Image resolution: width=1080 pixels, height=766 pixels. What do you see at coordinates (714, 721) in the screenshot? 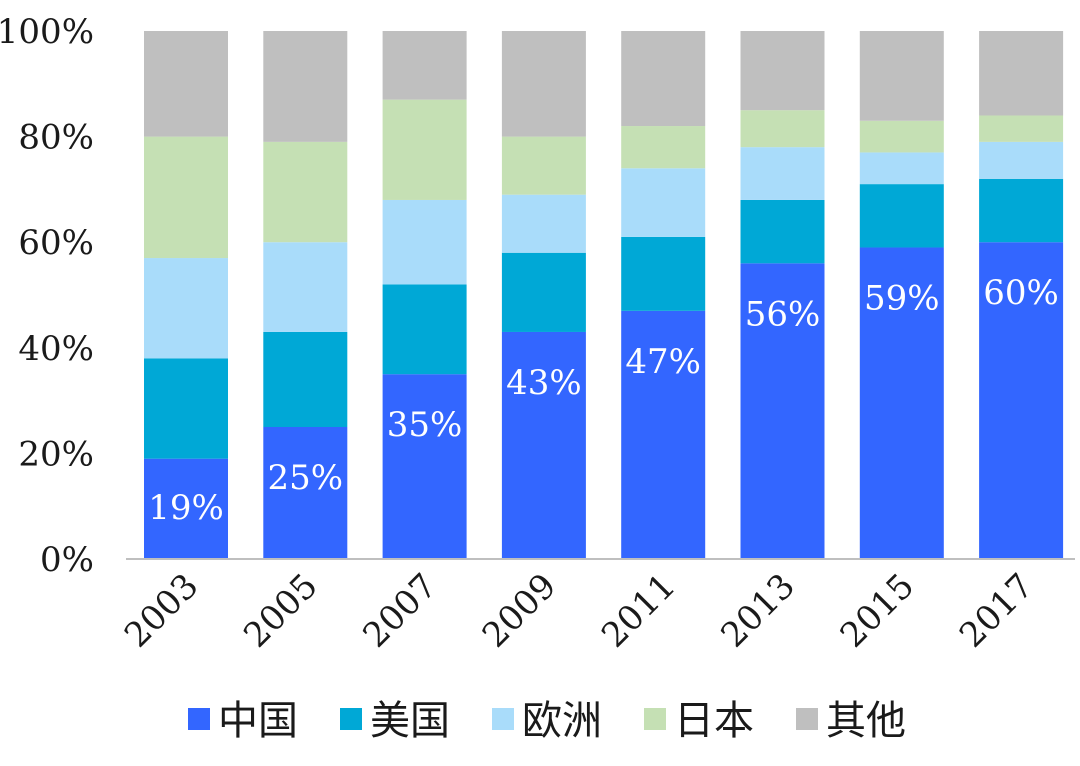
I see `legend-label: 日本` at bounding box center [714, 721].